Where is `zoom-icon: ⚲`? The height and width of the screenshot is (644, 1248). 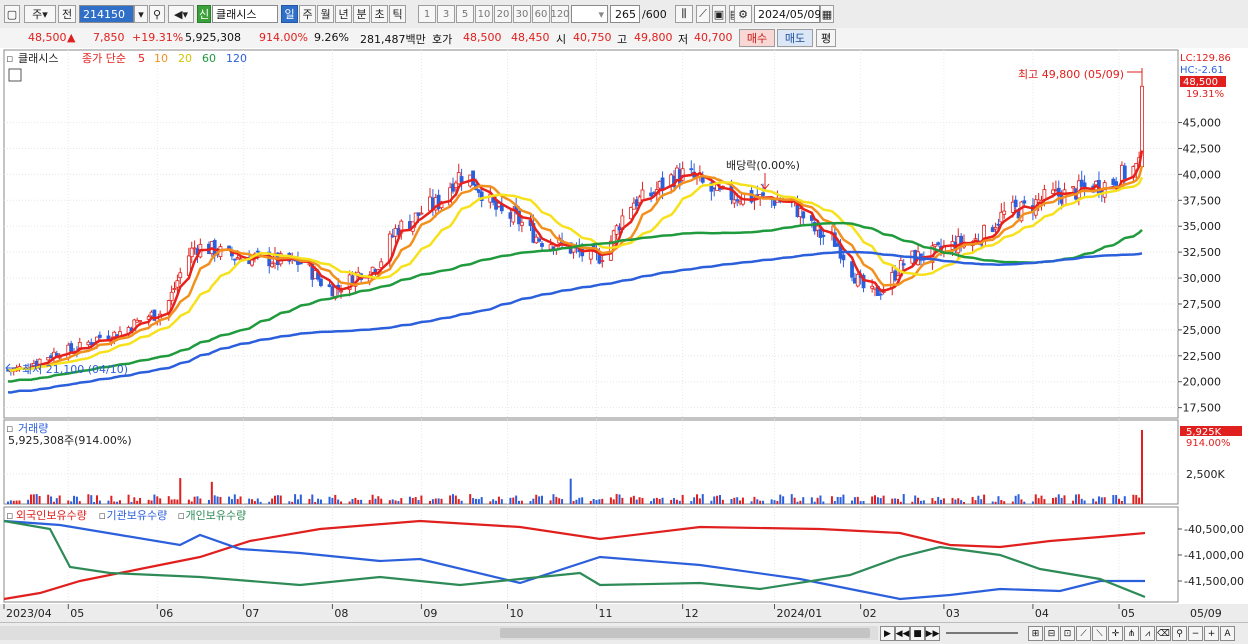 zoom-icon: ⚲ is located at coordinates (1179, 633).